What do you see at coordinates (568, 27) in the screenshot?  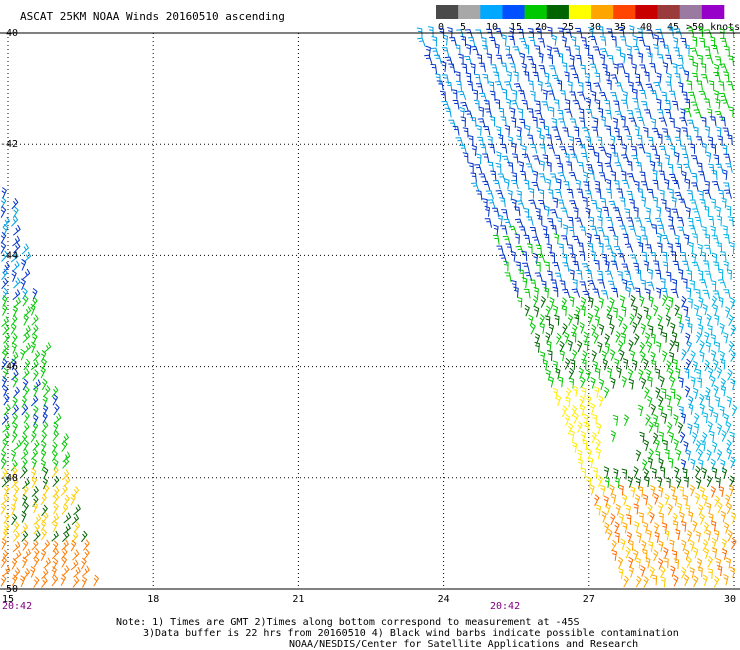 I see `colorbar-tick-label: 25` at bounding box center [568, 27].